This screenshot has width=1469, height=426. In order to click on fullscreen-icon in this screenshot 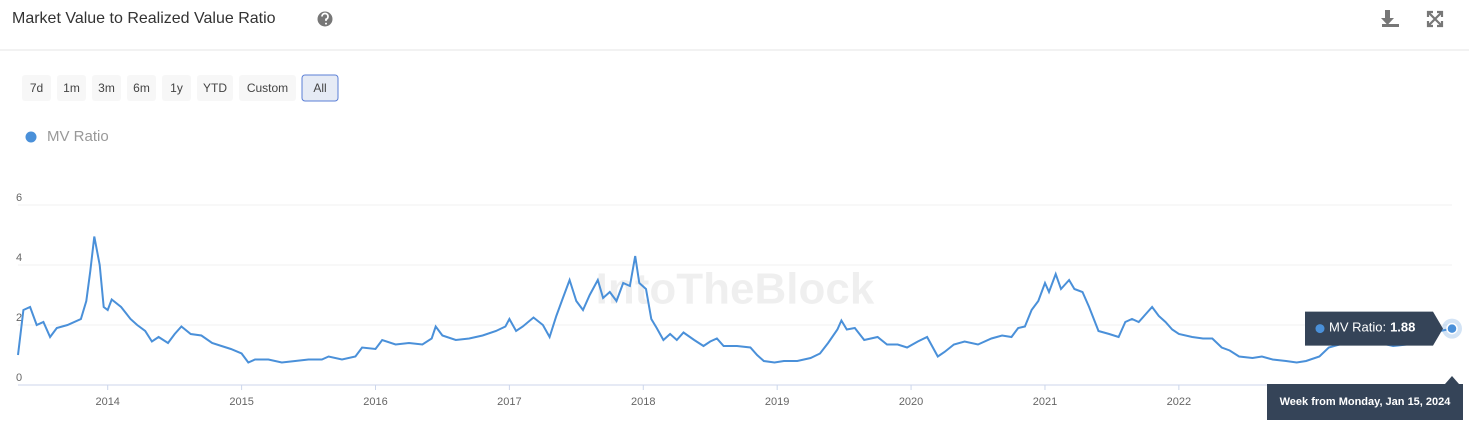, I will do `click(1435, 19)`.